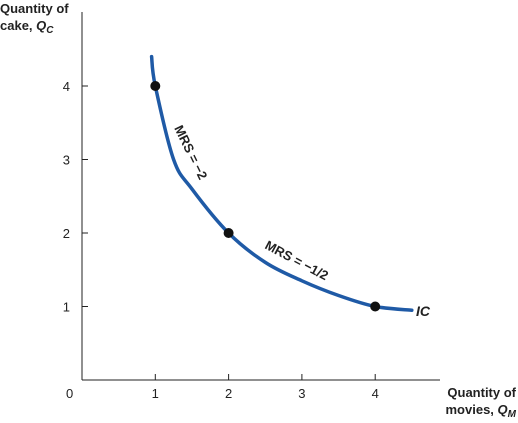  What do you see at coordinates (375, 393) in the screenshot?
I see `x-tick-label: 4` at bounding box center [375, 393].